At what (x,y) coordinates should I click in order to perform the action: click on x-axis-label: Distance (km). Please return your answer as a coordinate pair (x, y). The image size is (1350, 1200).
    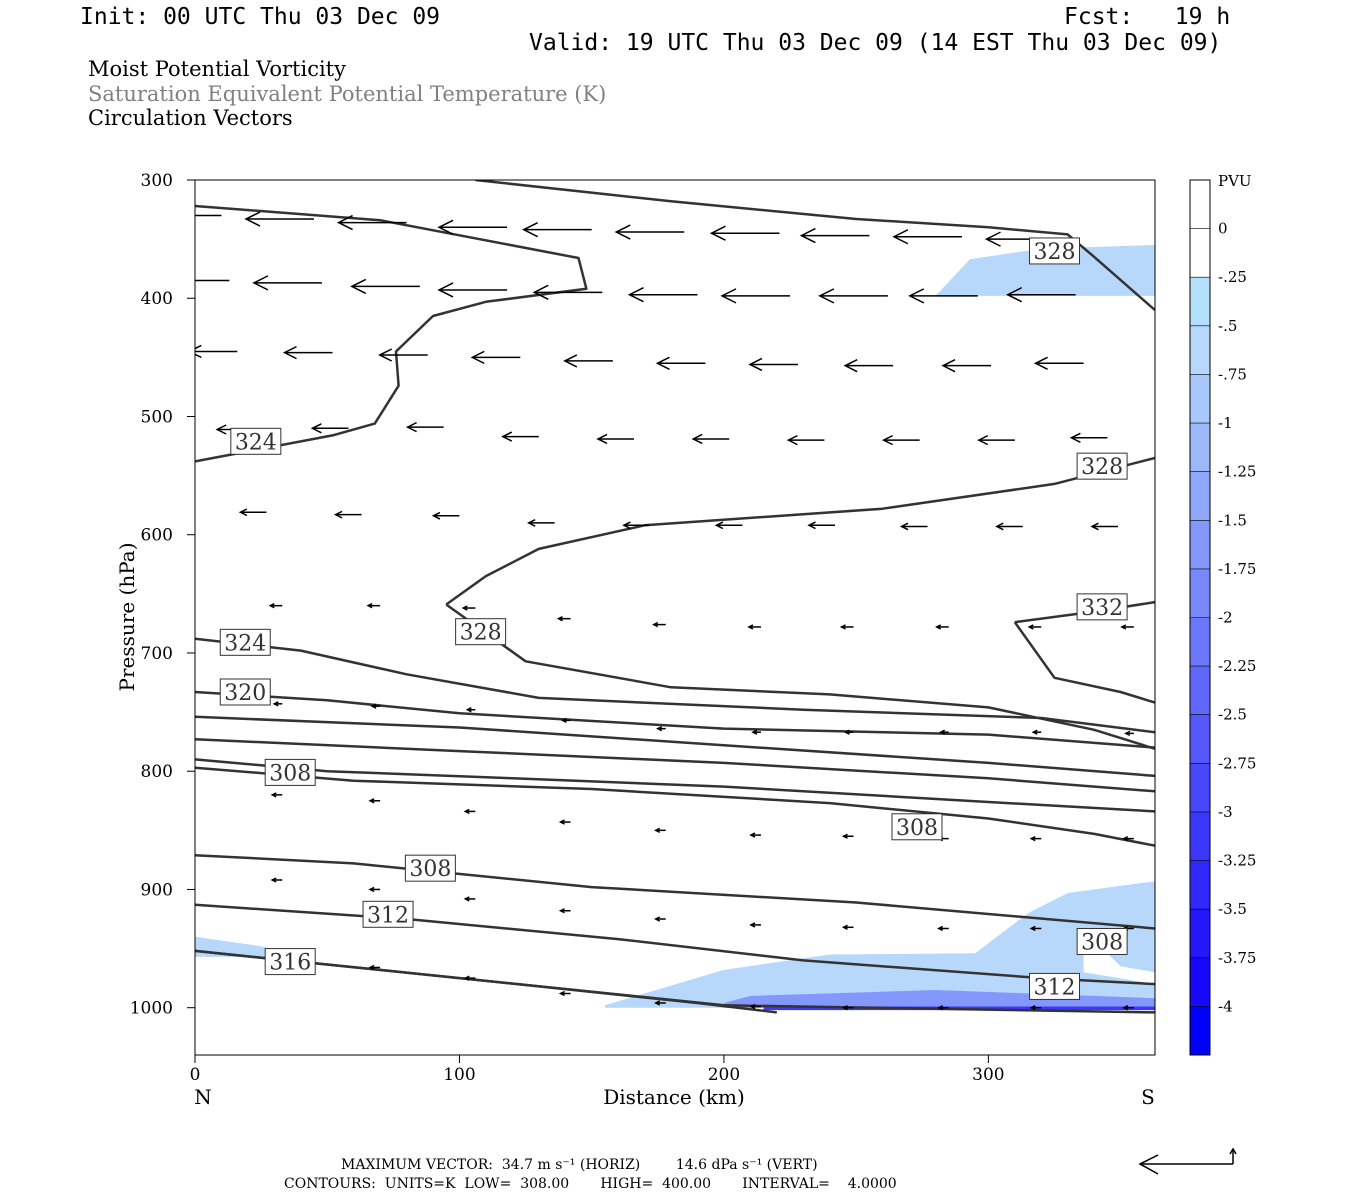
    Looking at the image, I should click on (674, 1097).